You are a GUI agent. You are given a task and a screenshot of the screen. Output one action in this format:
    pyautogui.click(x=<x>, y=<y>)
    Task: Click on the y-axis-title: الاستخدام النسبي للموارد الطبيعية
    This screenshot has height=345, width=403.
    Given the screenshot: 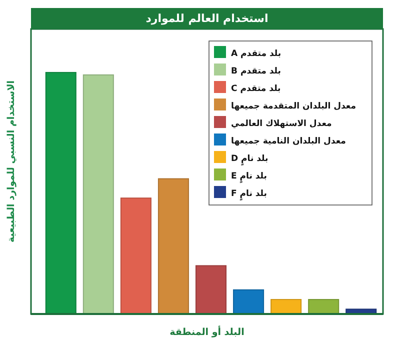 What is the action you would take?
    pyautogui.click(x=11, y=161)
    